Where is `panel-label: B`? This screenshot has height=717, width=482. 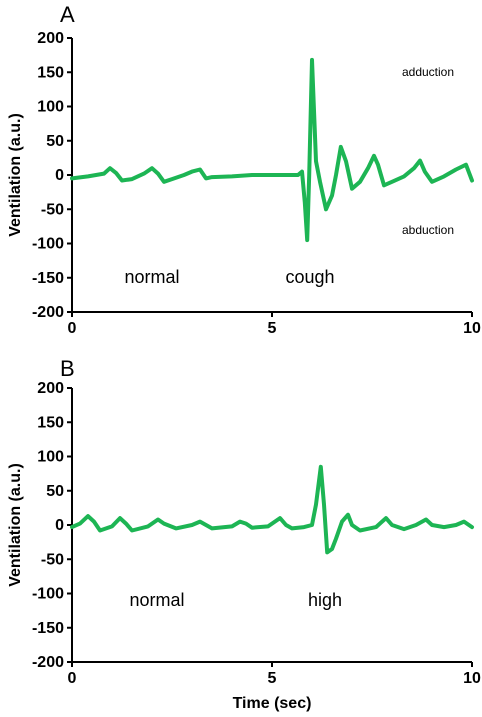 panel-label: B is located at coordinates (67, 368).